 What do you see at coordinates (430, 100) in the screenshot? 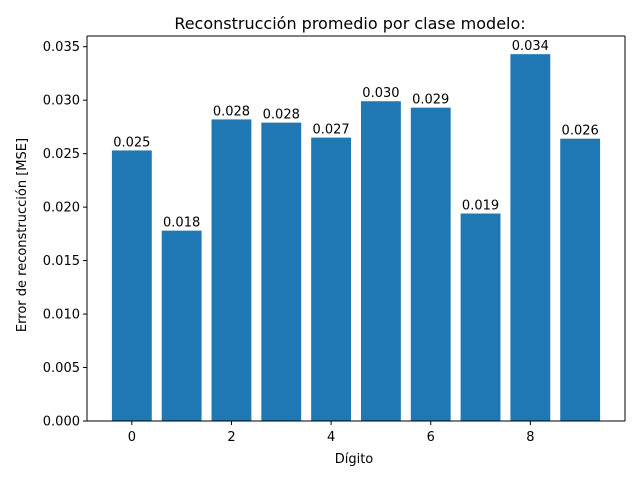
I see `bar-value-label-6: 0.029` at bounding box center [430, 100].